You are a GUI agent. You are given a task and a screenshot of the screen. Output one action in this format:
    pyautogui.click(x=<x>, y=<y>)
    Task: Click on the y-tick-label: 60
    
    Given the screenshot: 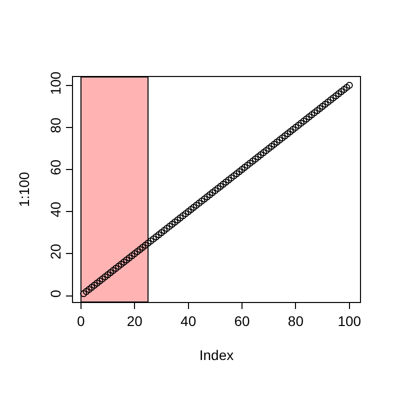 What is the action you would take?
    pyautogui.click(x=55, y=167)
    